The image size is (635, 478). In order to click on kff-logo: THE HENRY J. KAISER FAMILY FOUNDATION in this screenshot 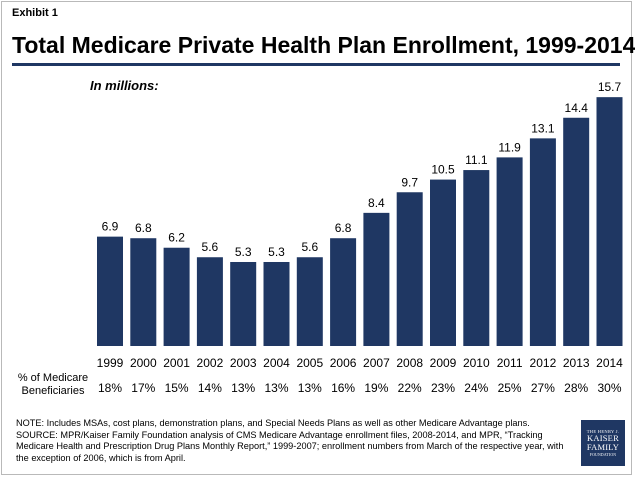, I will do `click(603, 443)`.